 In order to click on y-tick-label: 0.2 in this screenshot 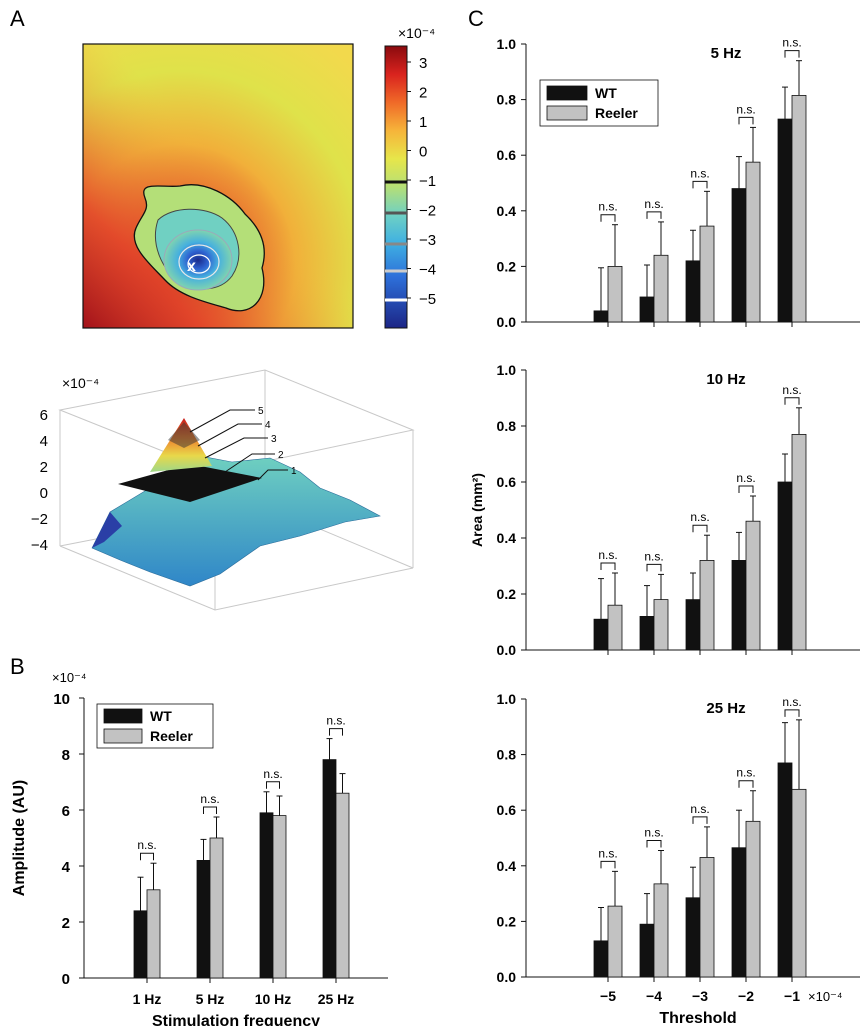, I will do `click(507, 921)`.